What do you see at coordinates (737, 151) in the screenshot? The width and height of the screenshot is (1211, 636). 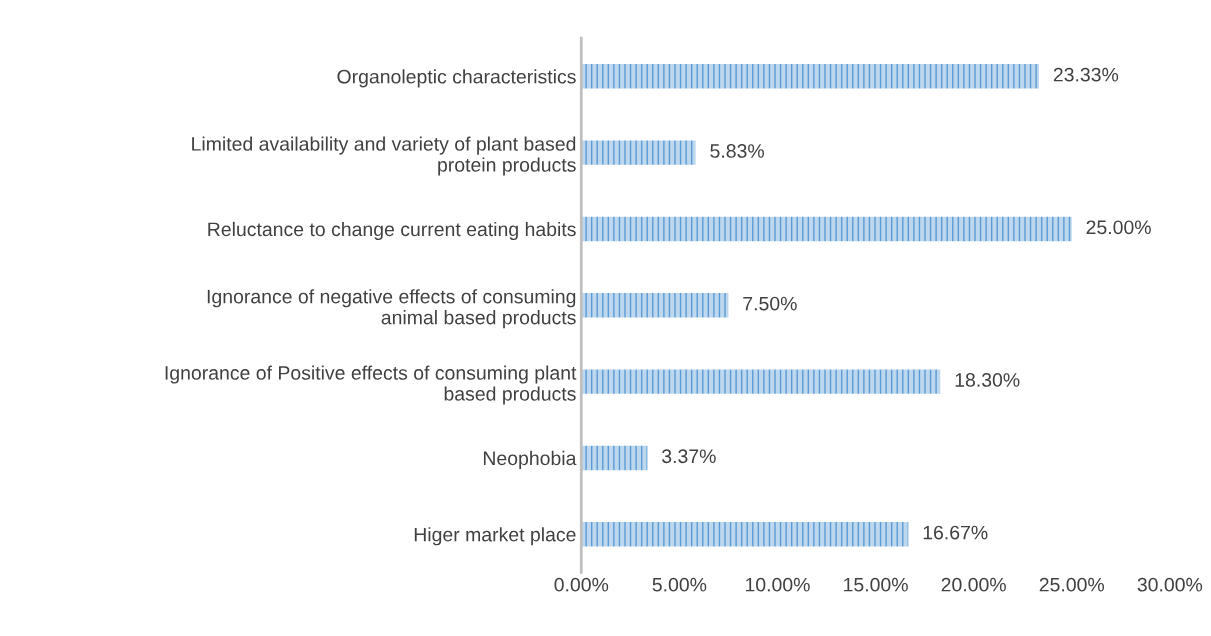 I see `data-label: 5.83%` at bounding box center [737, 151].